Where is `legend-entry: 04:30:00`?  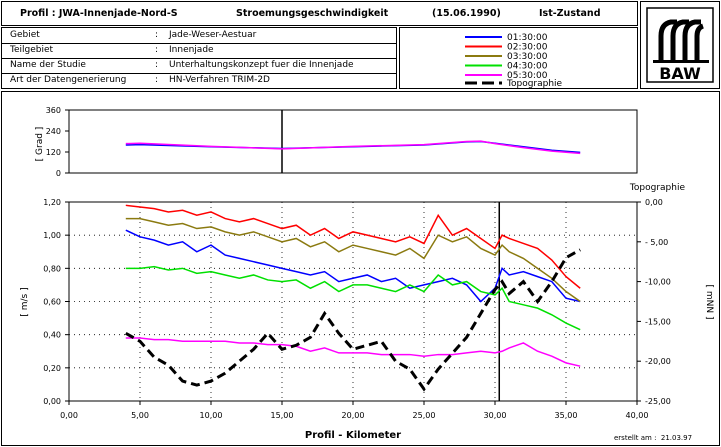 legend-entry: 04:30:00 is located at coordinates (506, 67).